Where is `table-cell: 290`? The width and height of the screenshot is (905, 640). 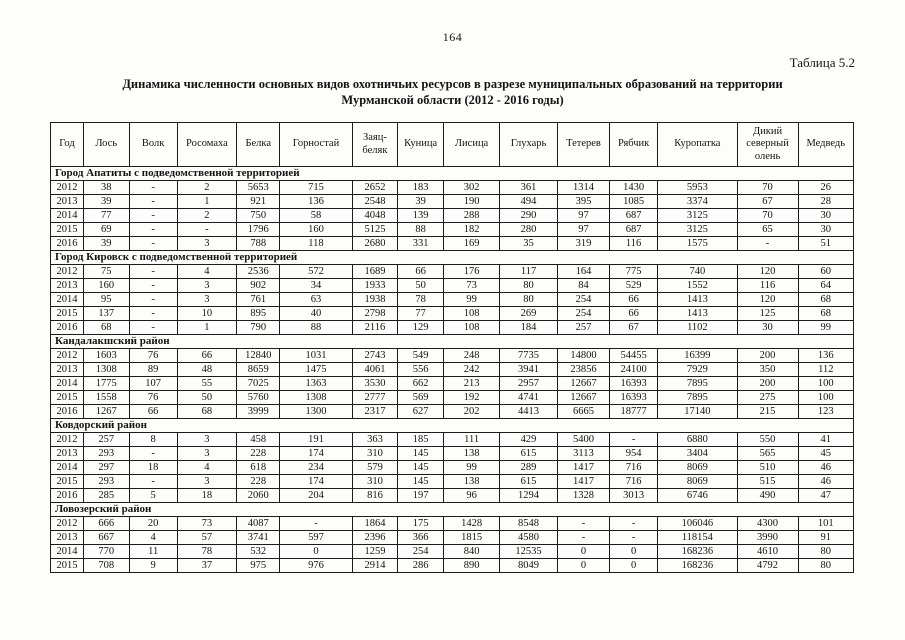
table-cell: 290 is located at coordinates (528, 215).